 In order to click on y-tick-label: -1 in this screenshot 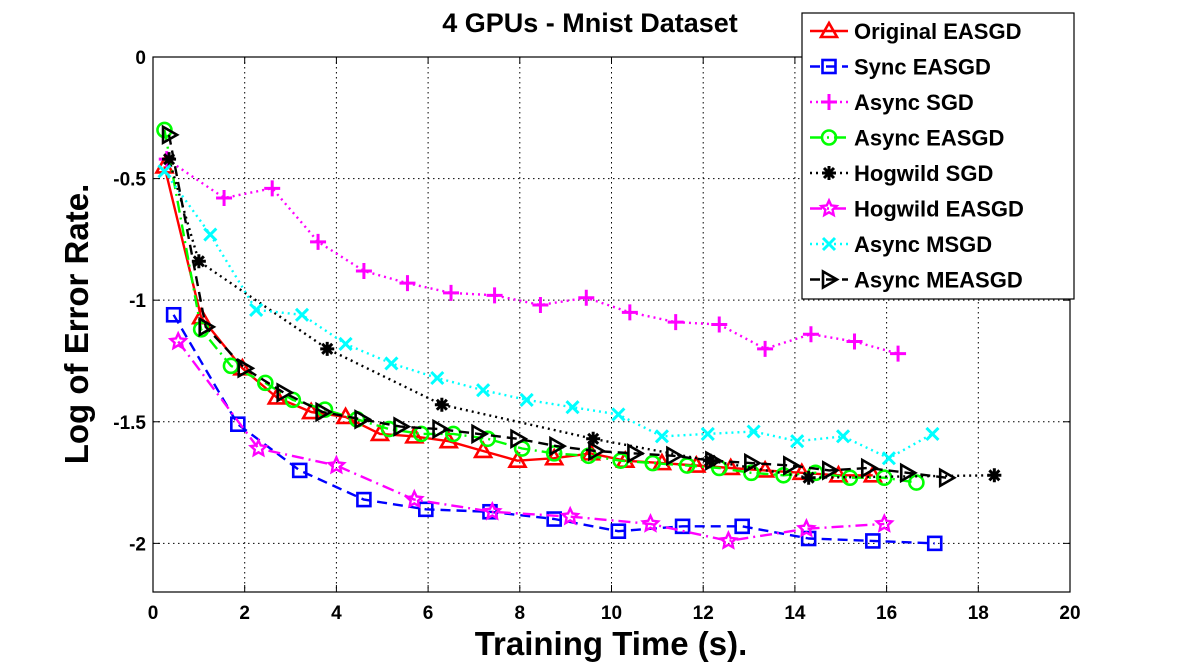, I will do `click(137, 301)`.